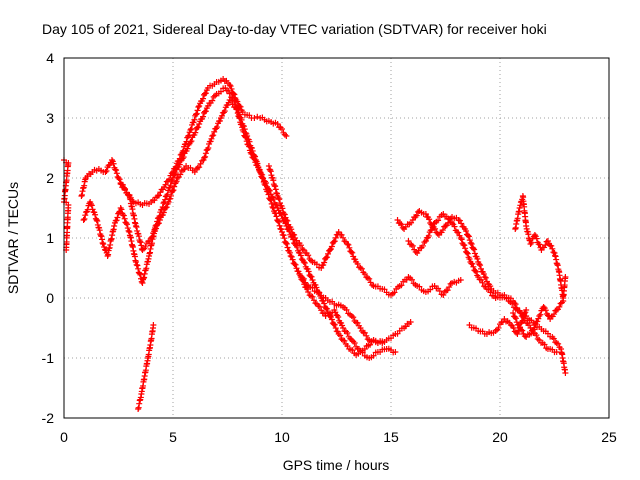  Describe the element at coordinates (50, 58) in the screenshot. I see `y-tick-label: 4` at that location.